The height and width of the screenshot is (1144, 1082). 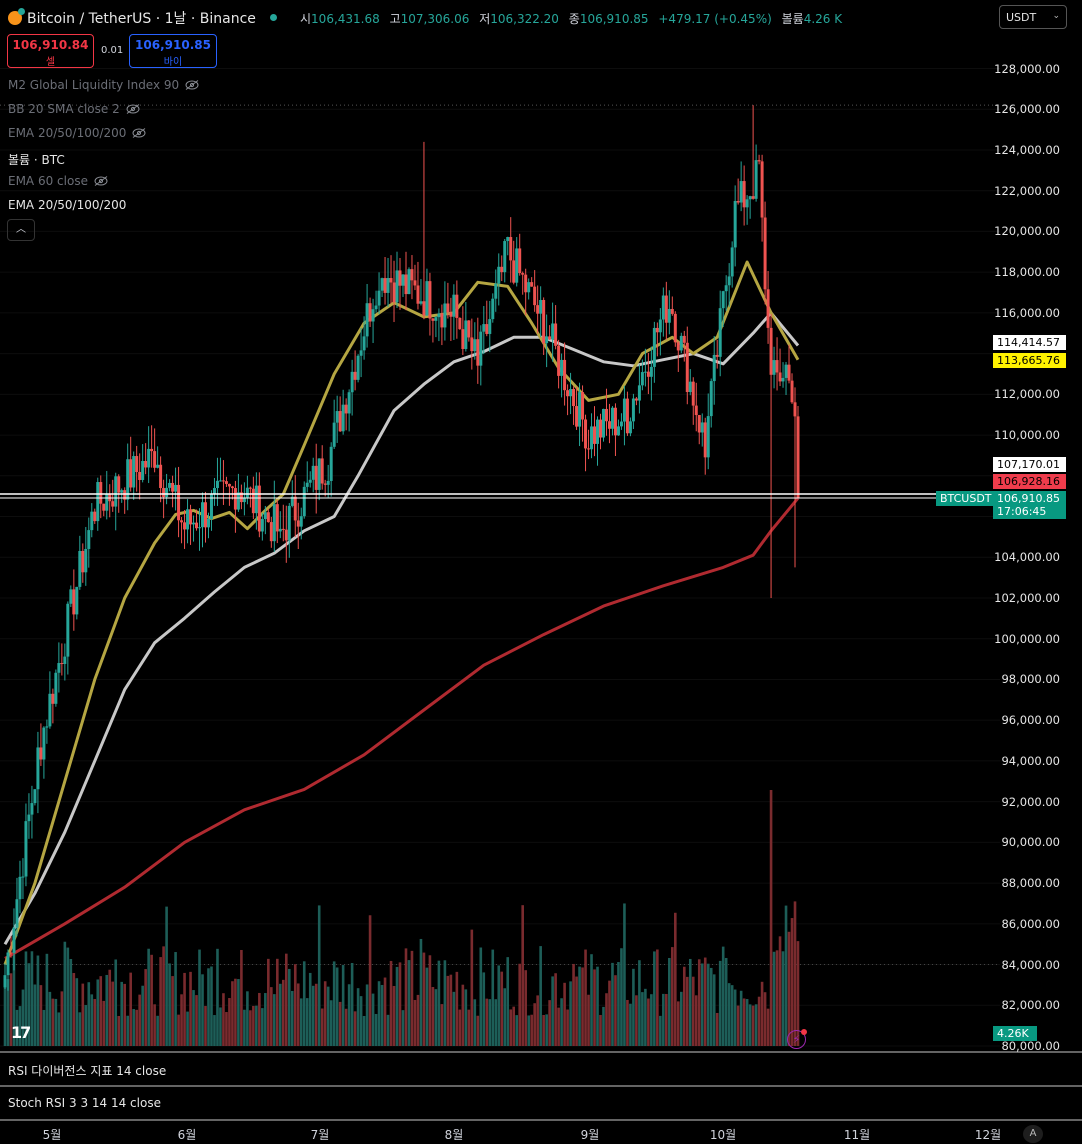 I want to click on indicator-item: EMA 60 close, so click(x=58, y=181).